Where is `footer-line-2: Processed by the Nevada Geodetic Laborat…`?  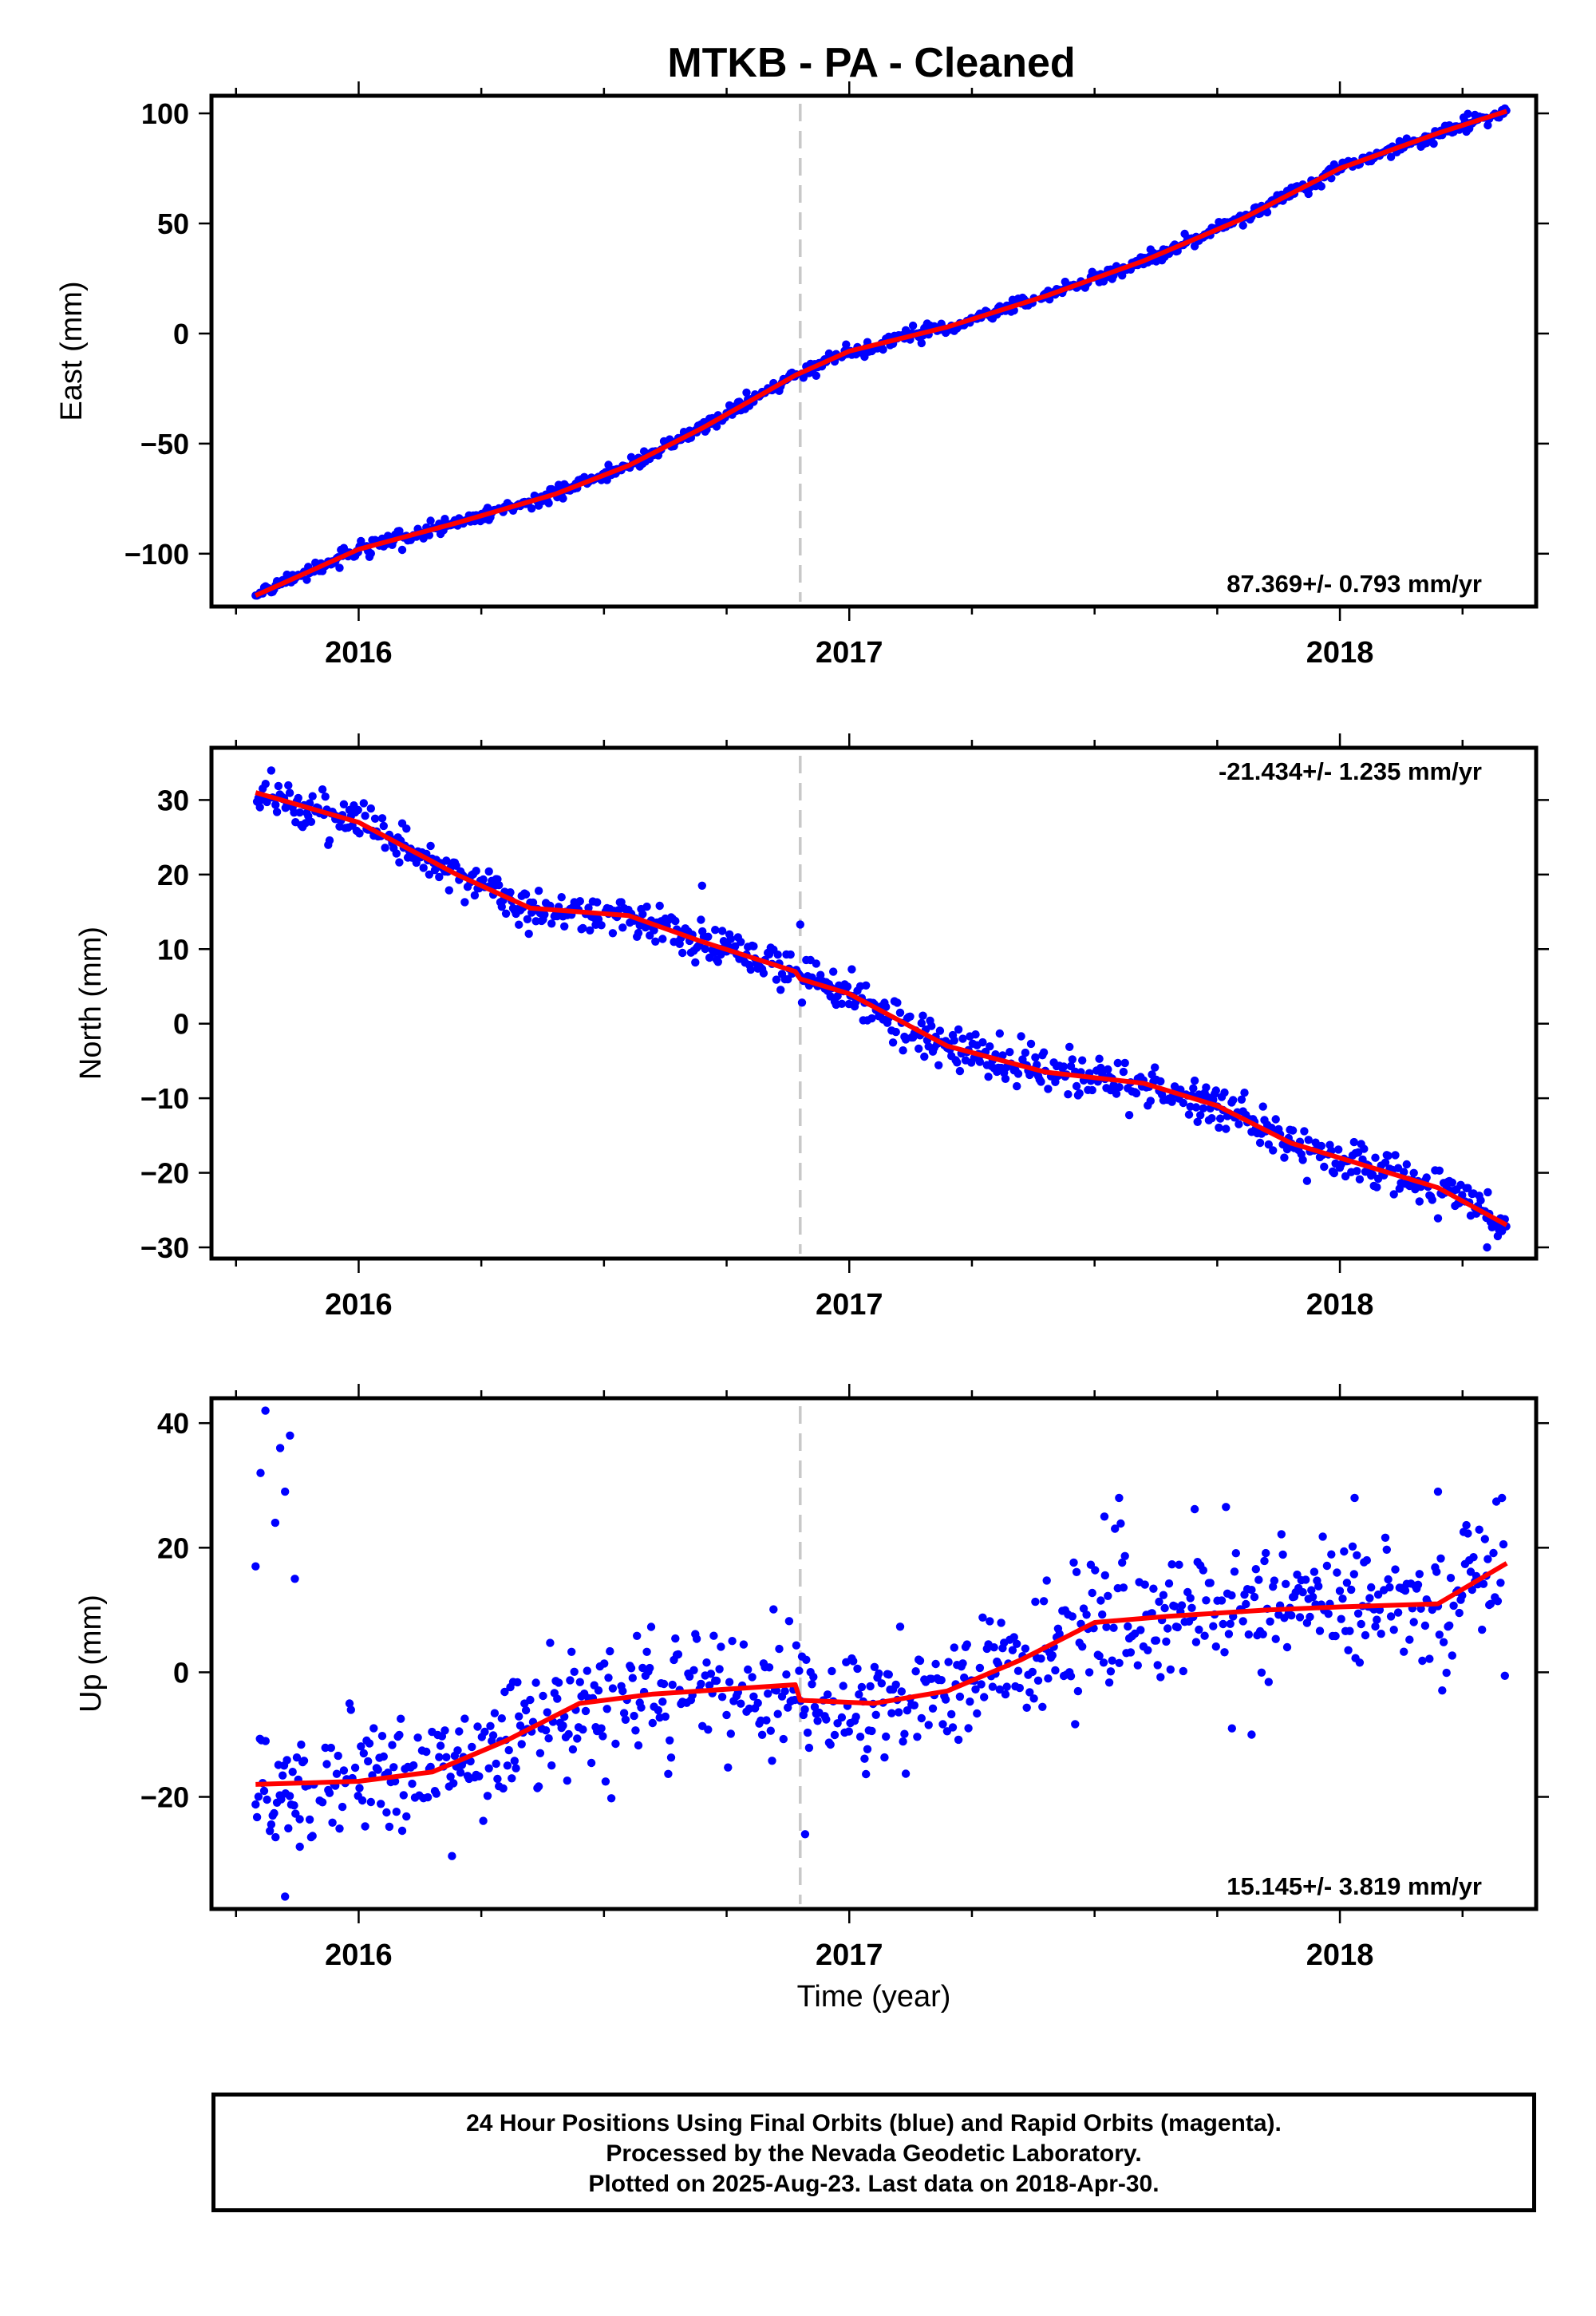
footer-line-2: Processed by the Nevada Geodetic Laborat… is located at coordinates (874, 2153).